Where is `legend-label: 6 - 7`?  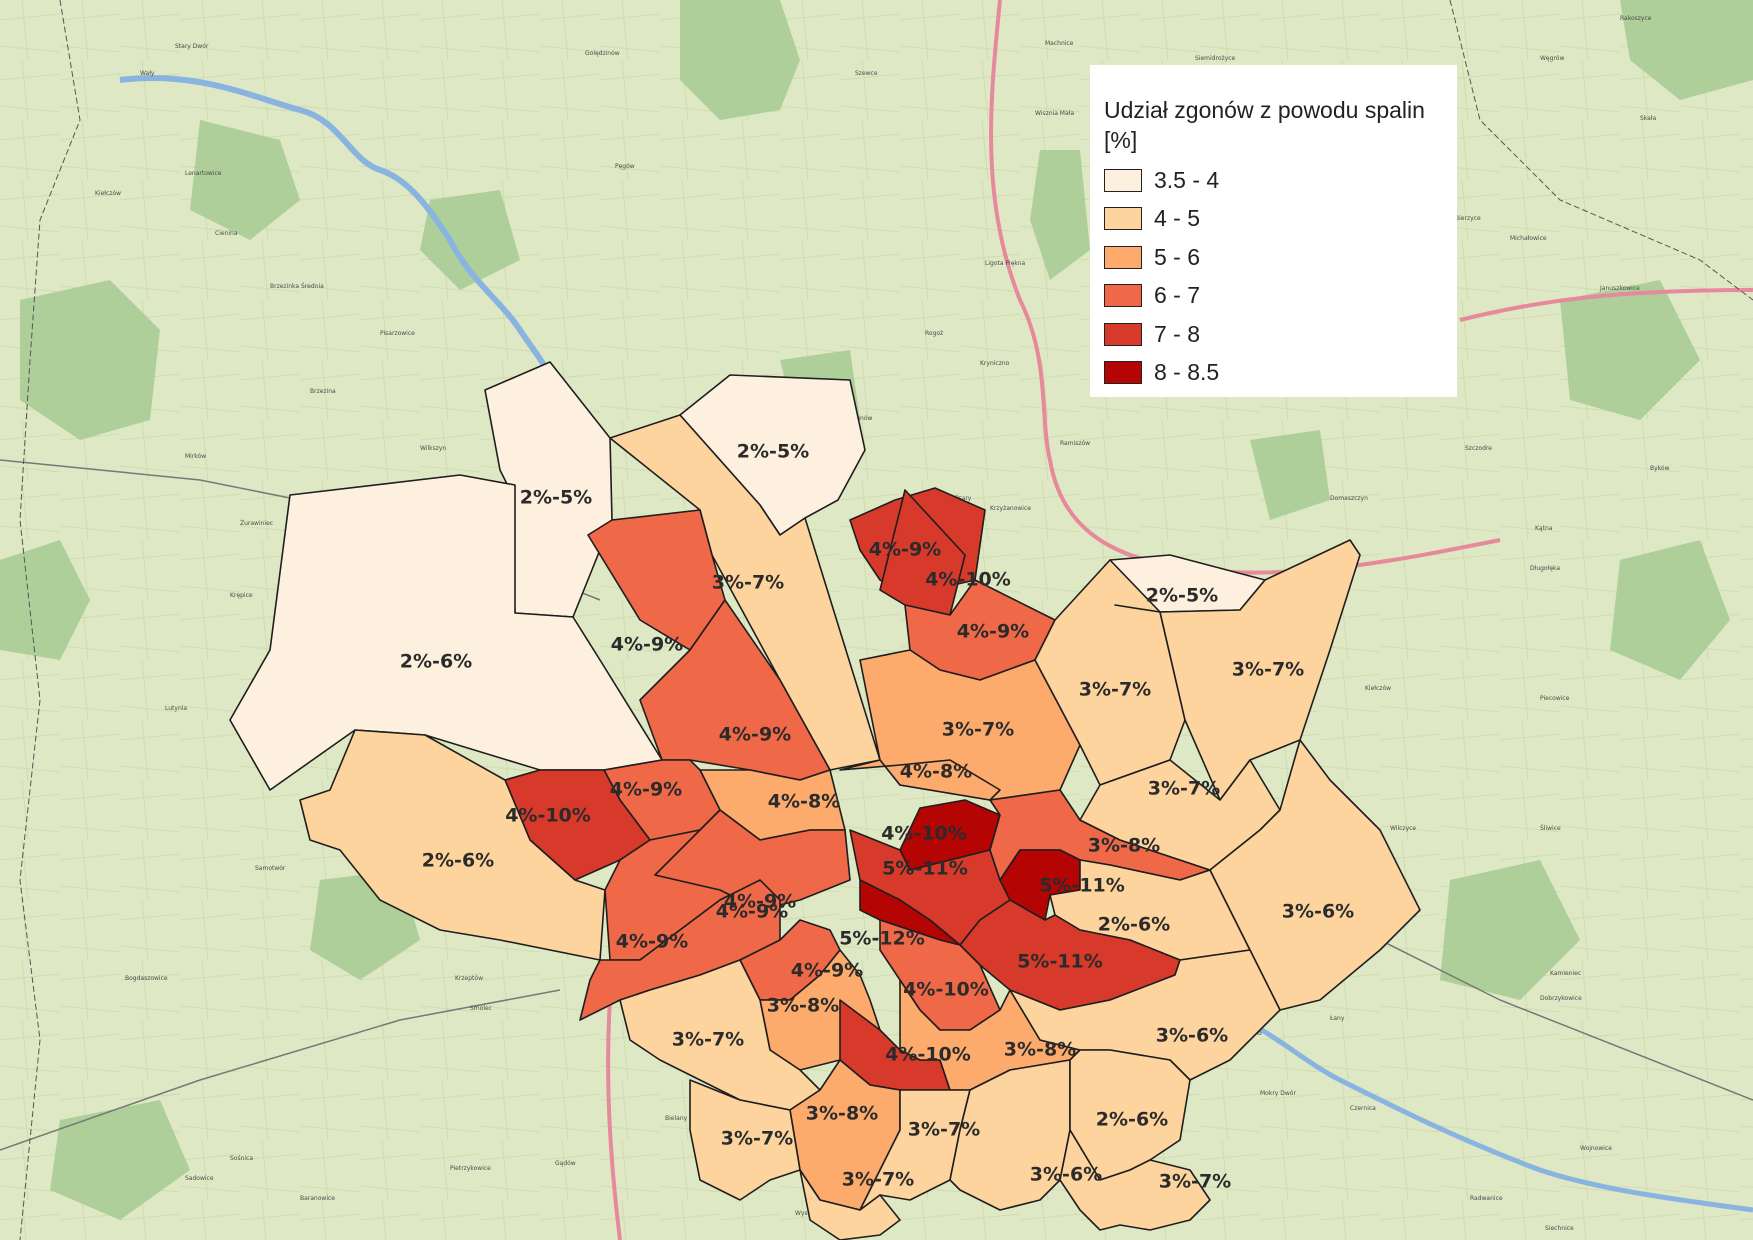
legend-label: 6 - 7 is located at coordinates (1177, 295).